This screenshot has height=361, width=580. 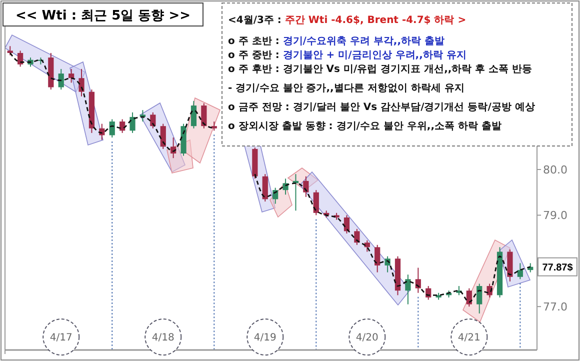 I want to click on annotation: o 금주 전망 : 경기/달러 불안 Vs 감산부담/경기개선 등락/공방 예상, so click(x=381, y=107).